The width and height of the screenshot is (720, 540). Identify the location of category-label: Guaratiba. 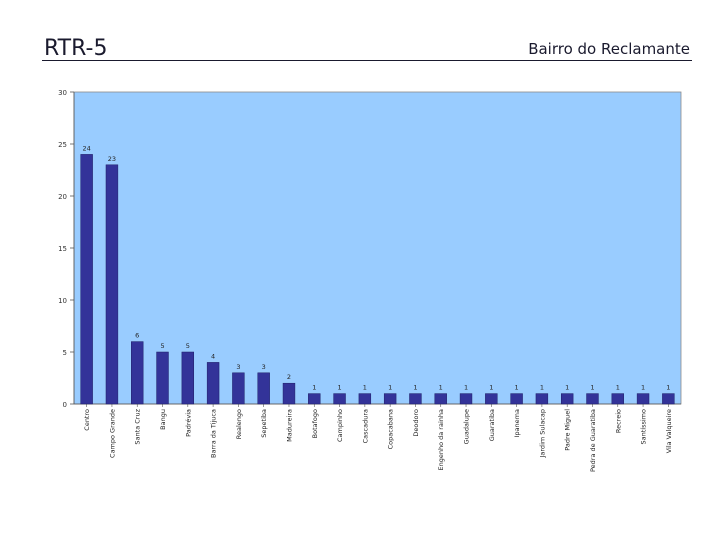
(492, 425).